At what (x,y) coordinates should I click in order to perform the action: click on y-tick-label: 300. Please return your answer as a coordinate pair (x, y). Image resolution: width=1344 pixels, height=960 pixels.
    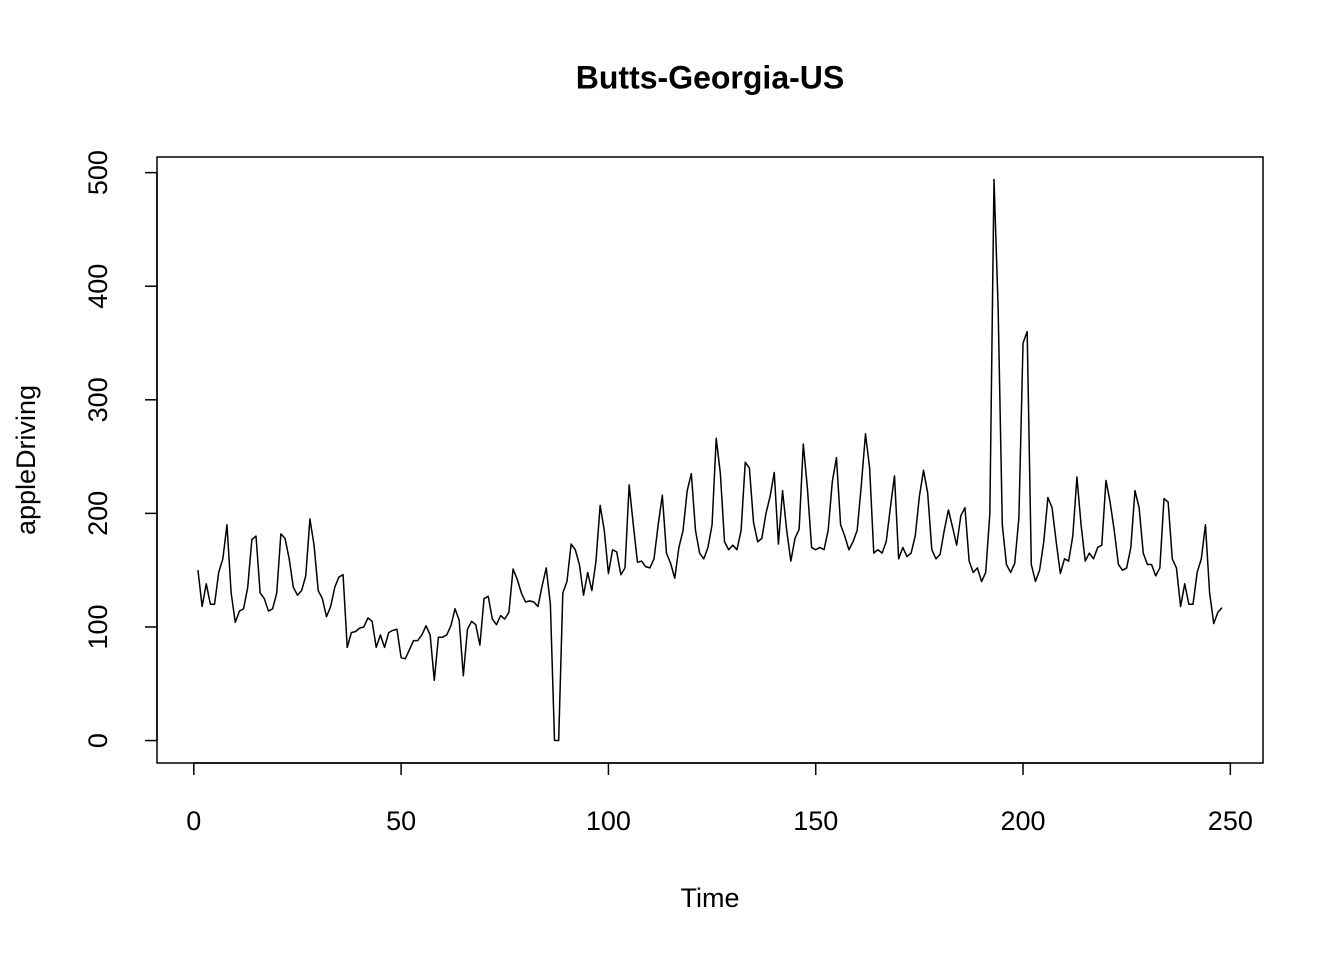
    Looking at the image, I should click on (98, 399).